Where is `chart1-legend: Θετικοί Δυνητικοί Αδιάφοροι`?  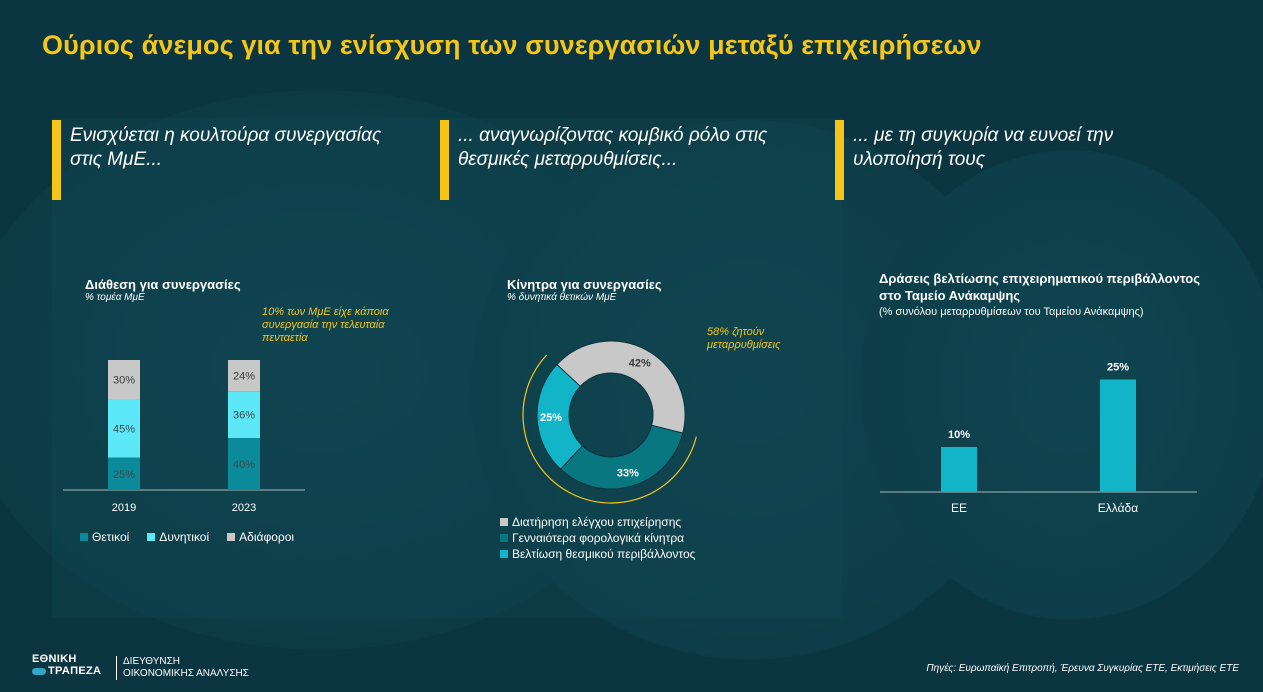
chart1-legend: Θετικοί Δυνητικοί Αδιάφοροι is located at coordinates (196, 538).